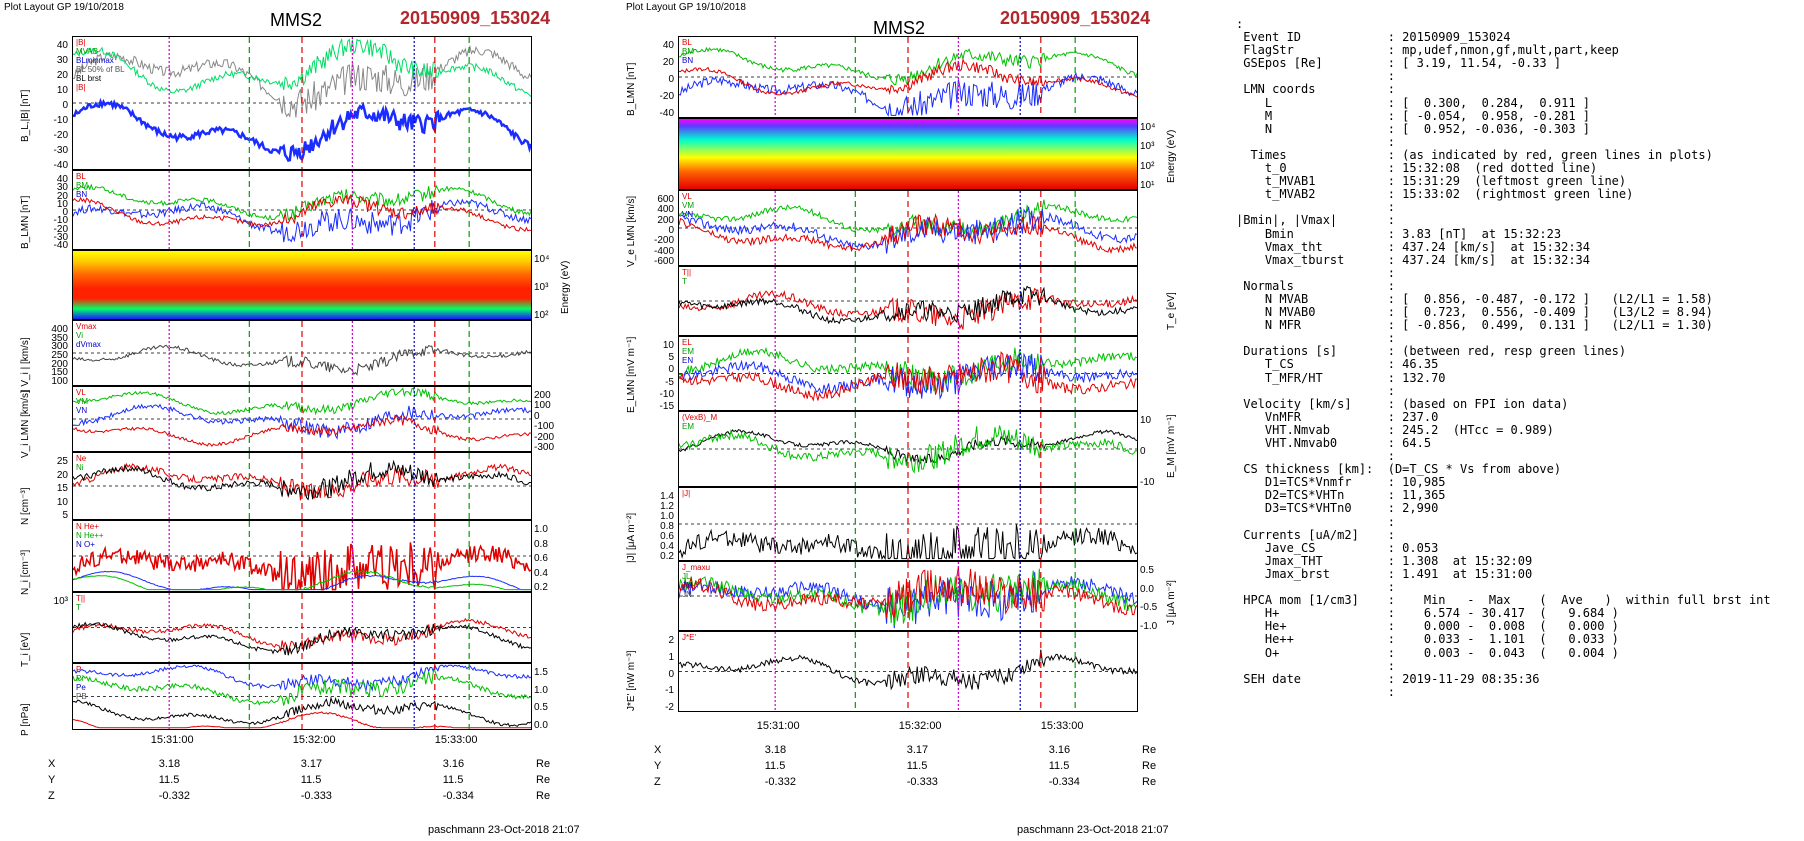  Describe the element at coordinates (88, 344) in the screenshot. I see `legend-vi: dVmax` at that location.